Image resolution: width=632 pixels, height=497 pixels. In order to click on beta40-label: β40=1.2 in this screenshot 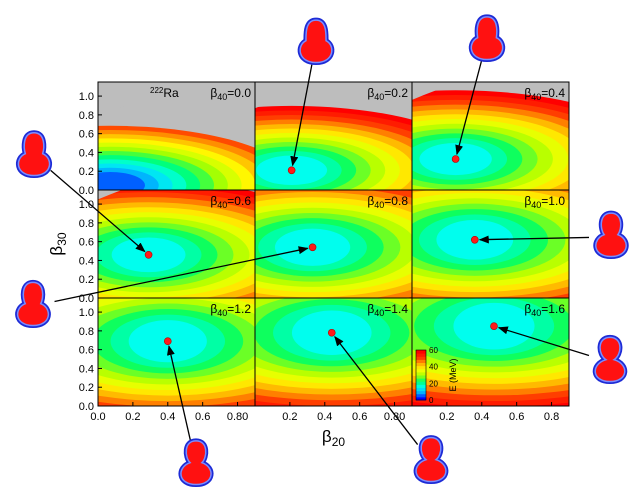, I will do `click(230, 310)`.